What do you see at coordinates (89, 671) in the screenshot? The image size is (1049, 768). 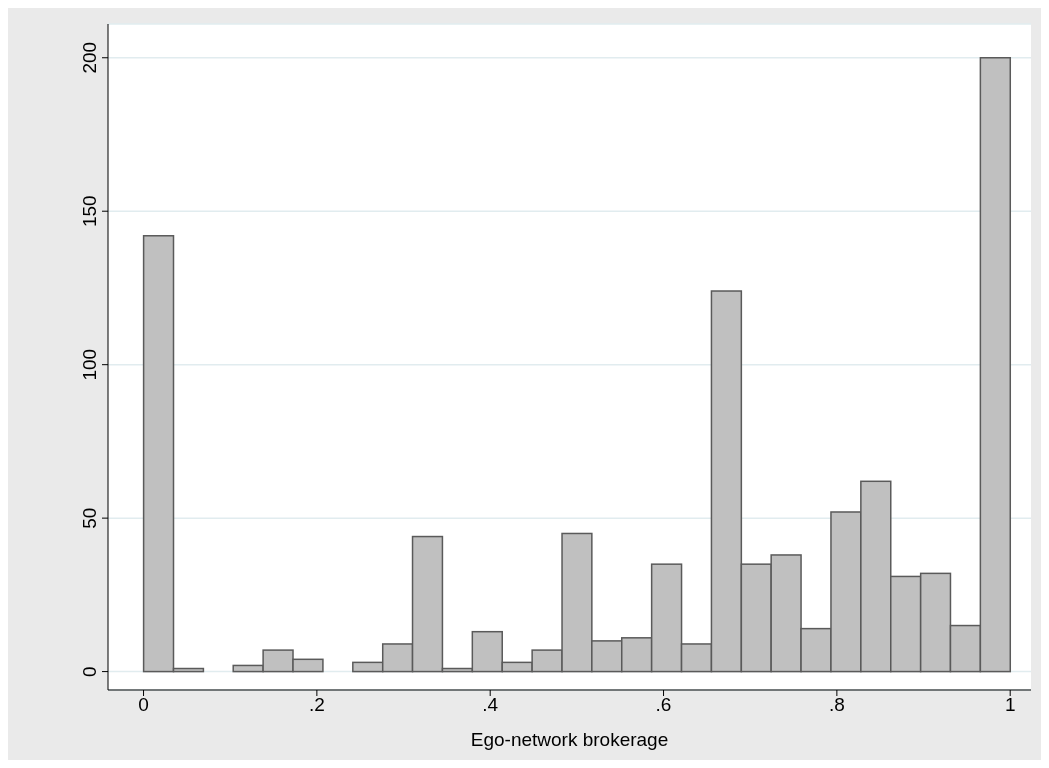 I see `y-tick-label: 0` at bounding box center [89, 671].